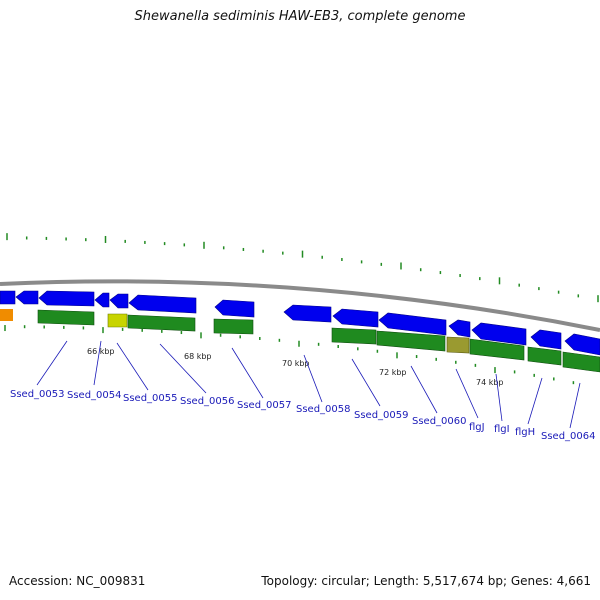  Describe the element at coordinates (198, 356) in the screenshot. I see `scale-label-68: 68 kbp` at that location.